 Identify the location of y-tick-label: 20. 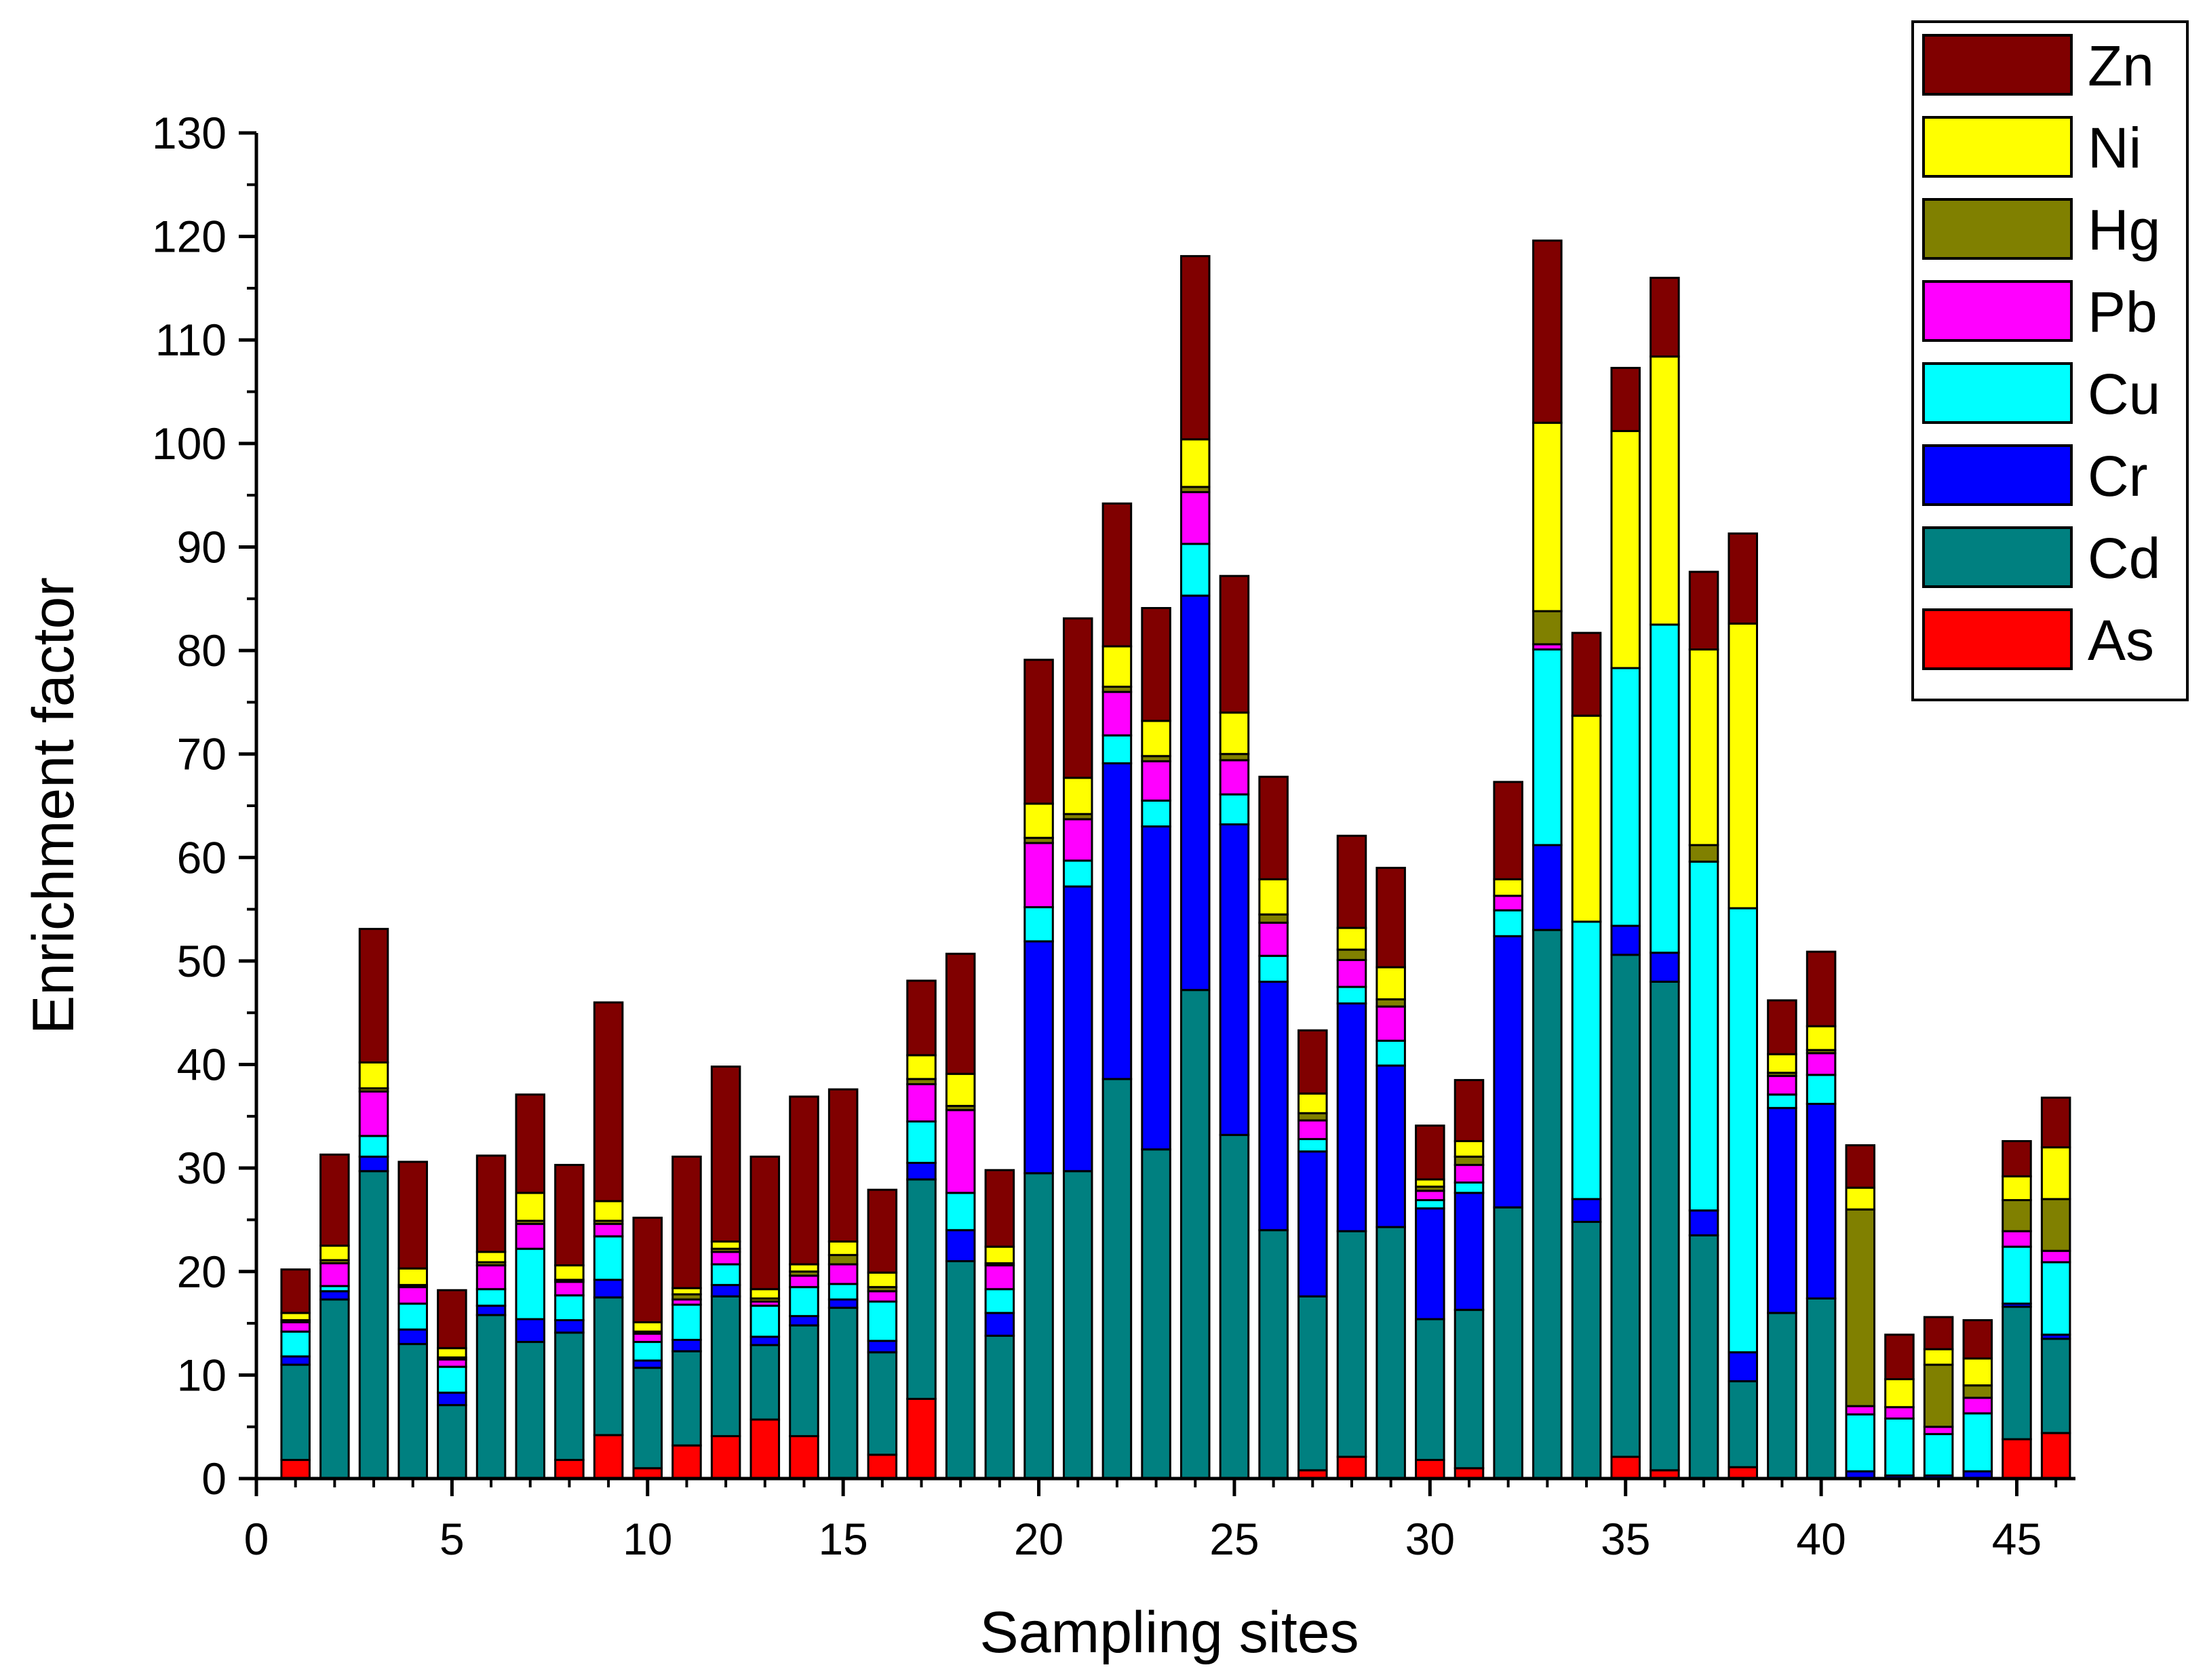
(202, 1272).